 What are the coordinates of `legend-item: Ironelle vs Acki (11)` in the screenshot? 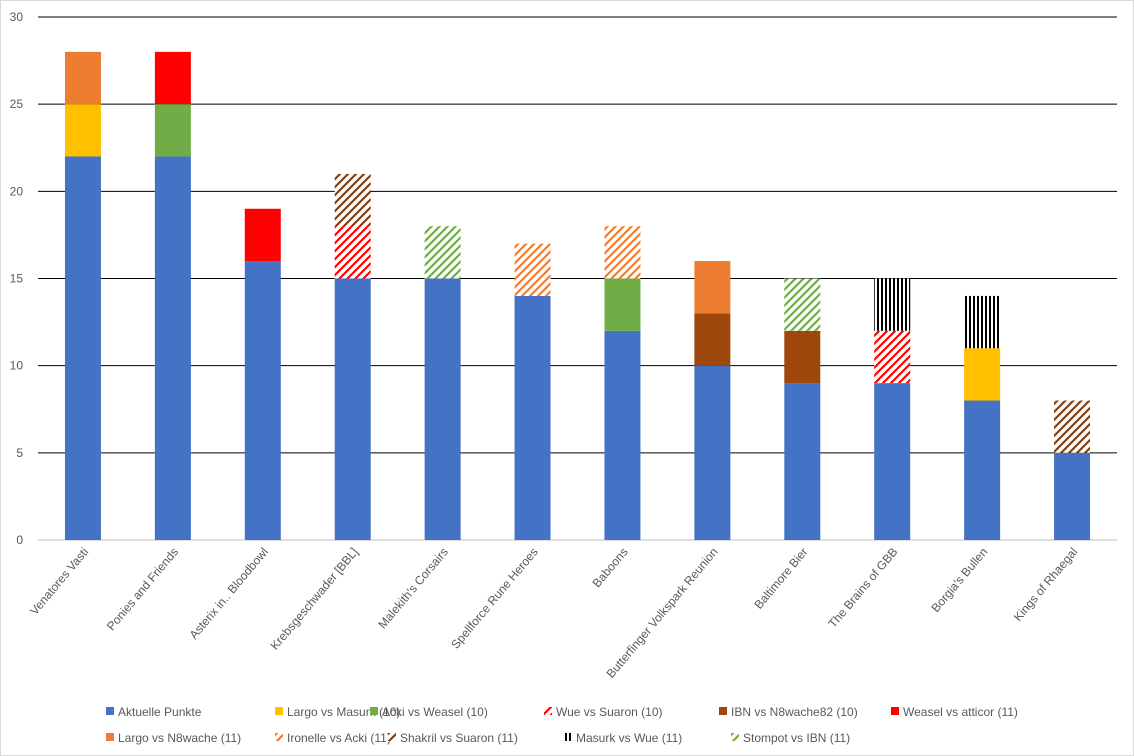 It's located at (333, 738).